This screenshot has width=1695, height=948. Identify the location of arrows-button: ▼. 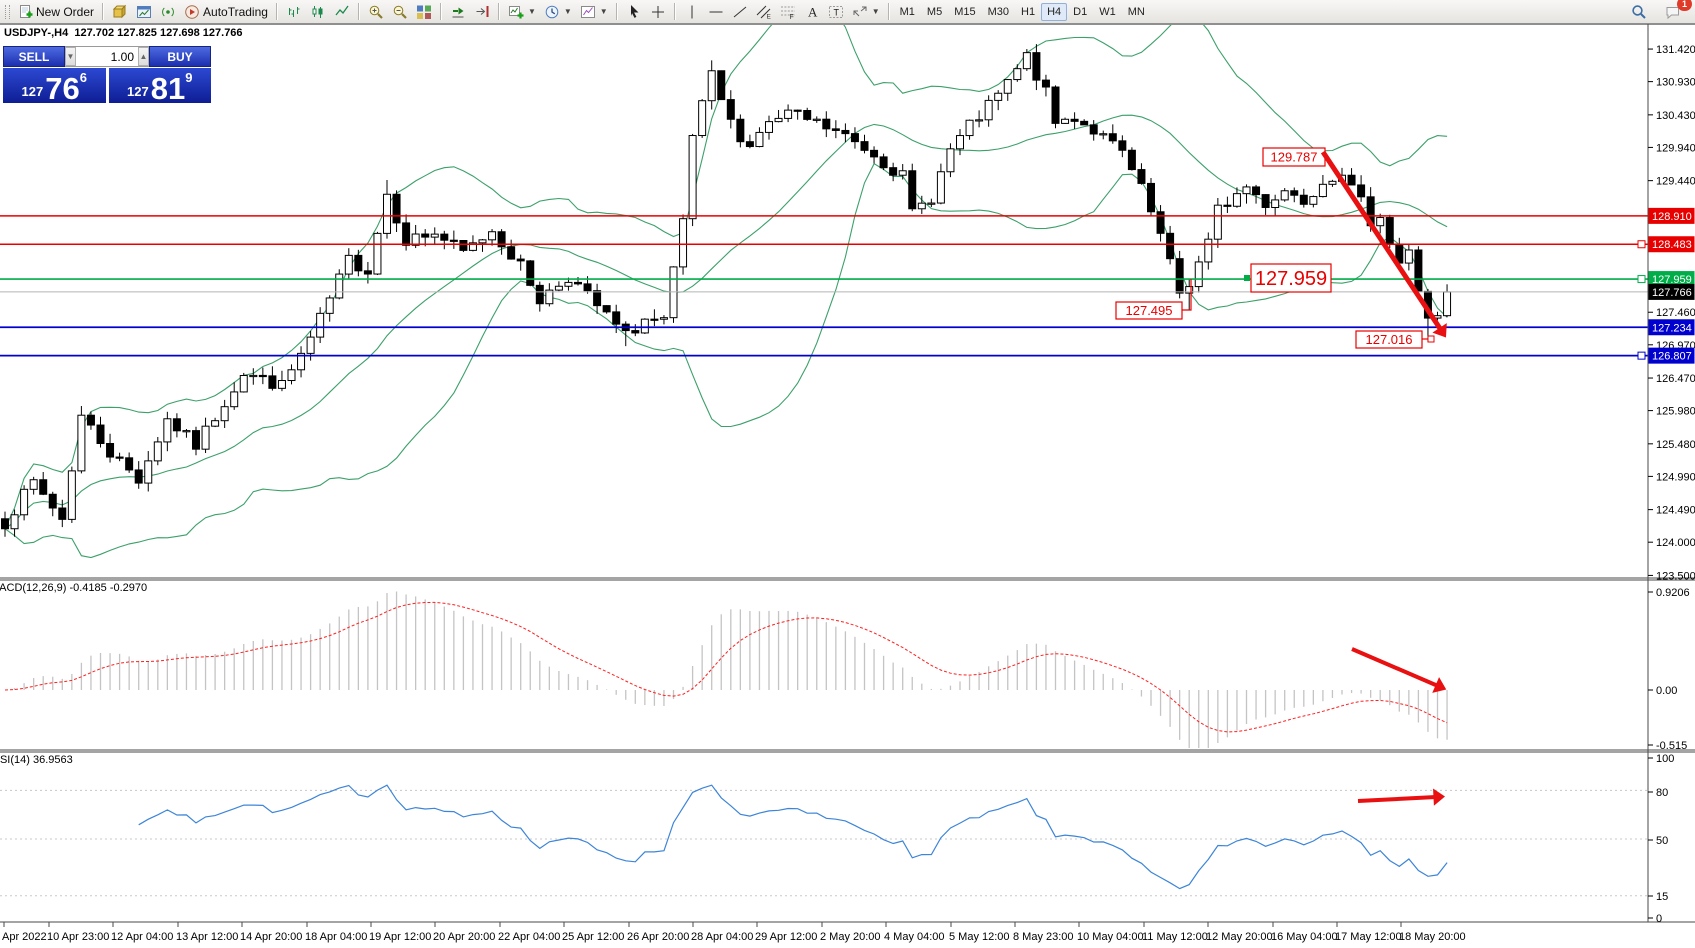
(866, 12).